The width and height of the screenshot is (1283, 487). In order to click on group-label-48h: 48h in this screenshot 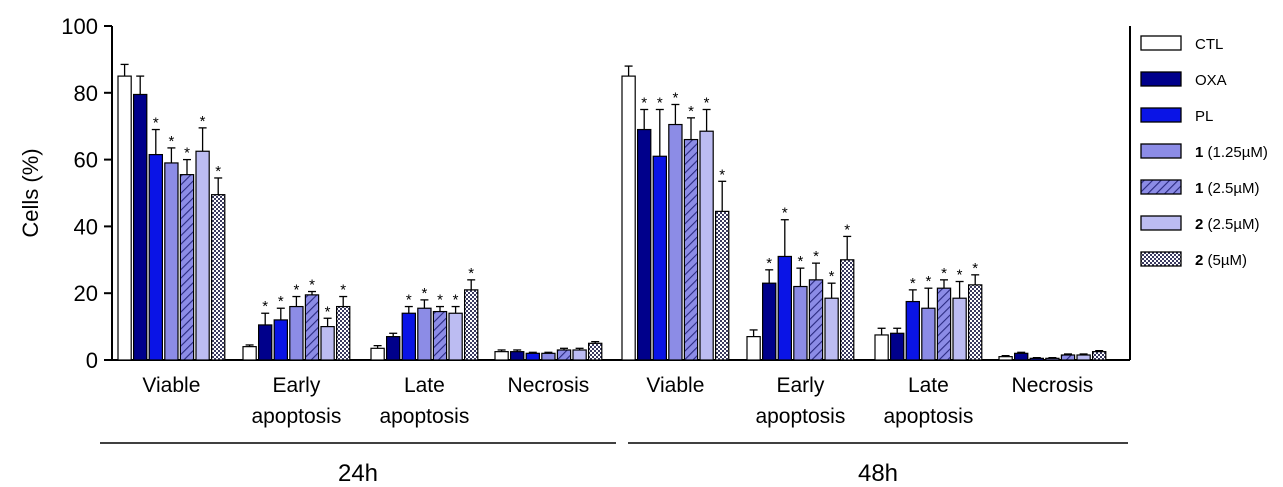, I will do `click(878, 473)`.